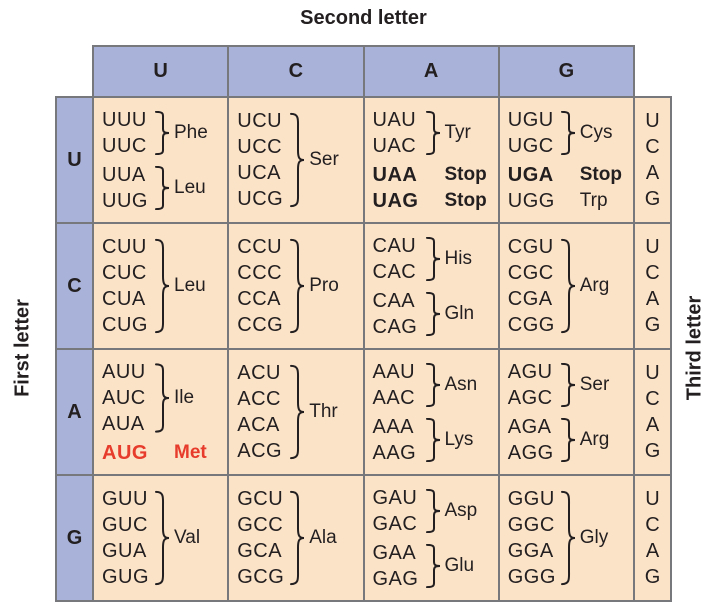 The image size is (712, 612). Describe the element at coordinates (530, 299) in the screenshot. I see `codon: CGA` at that location.